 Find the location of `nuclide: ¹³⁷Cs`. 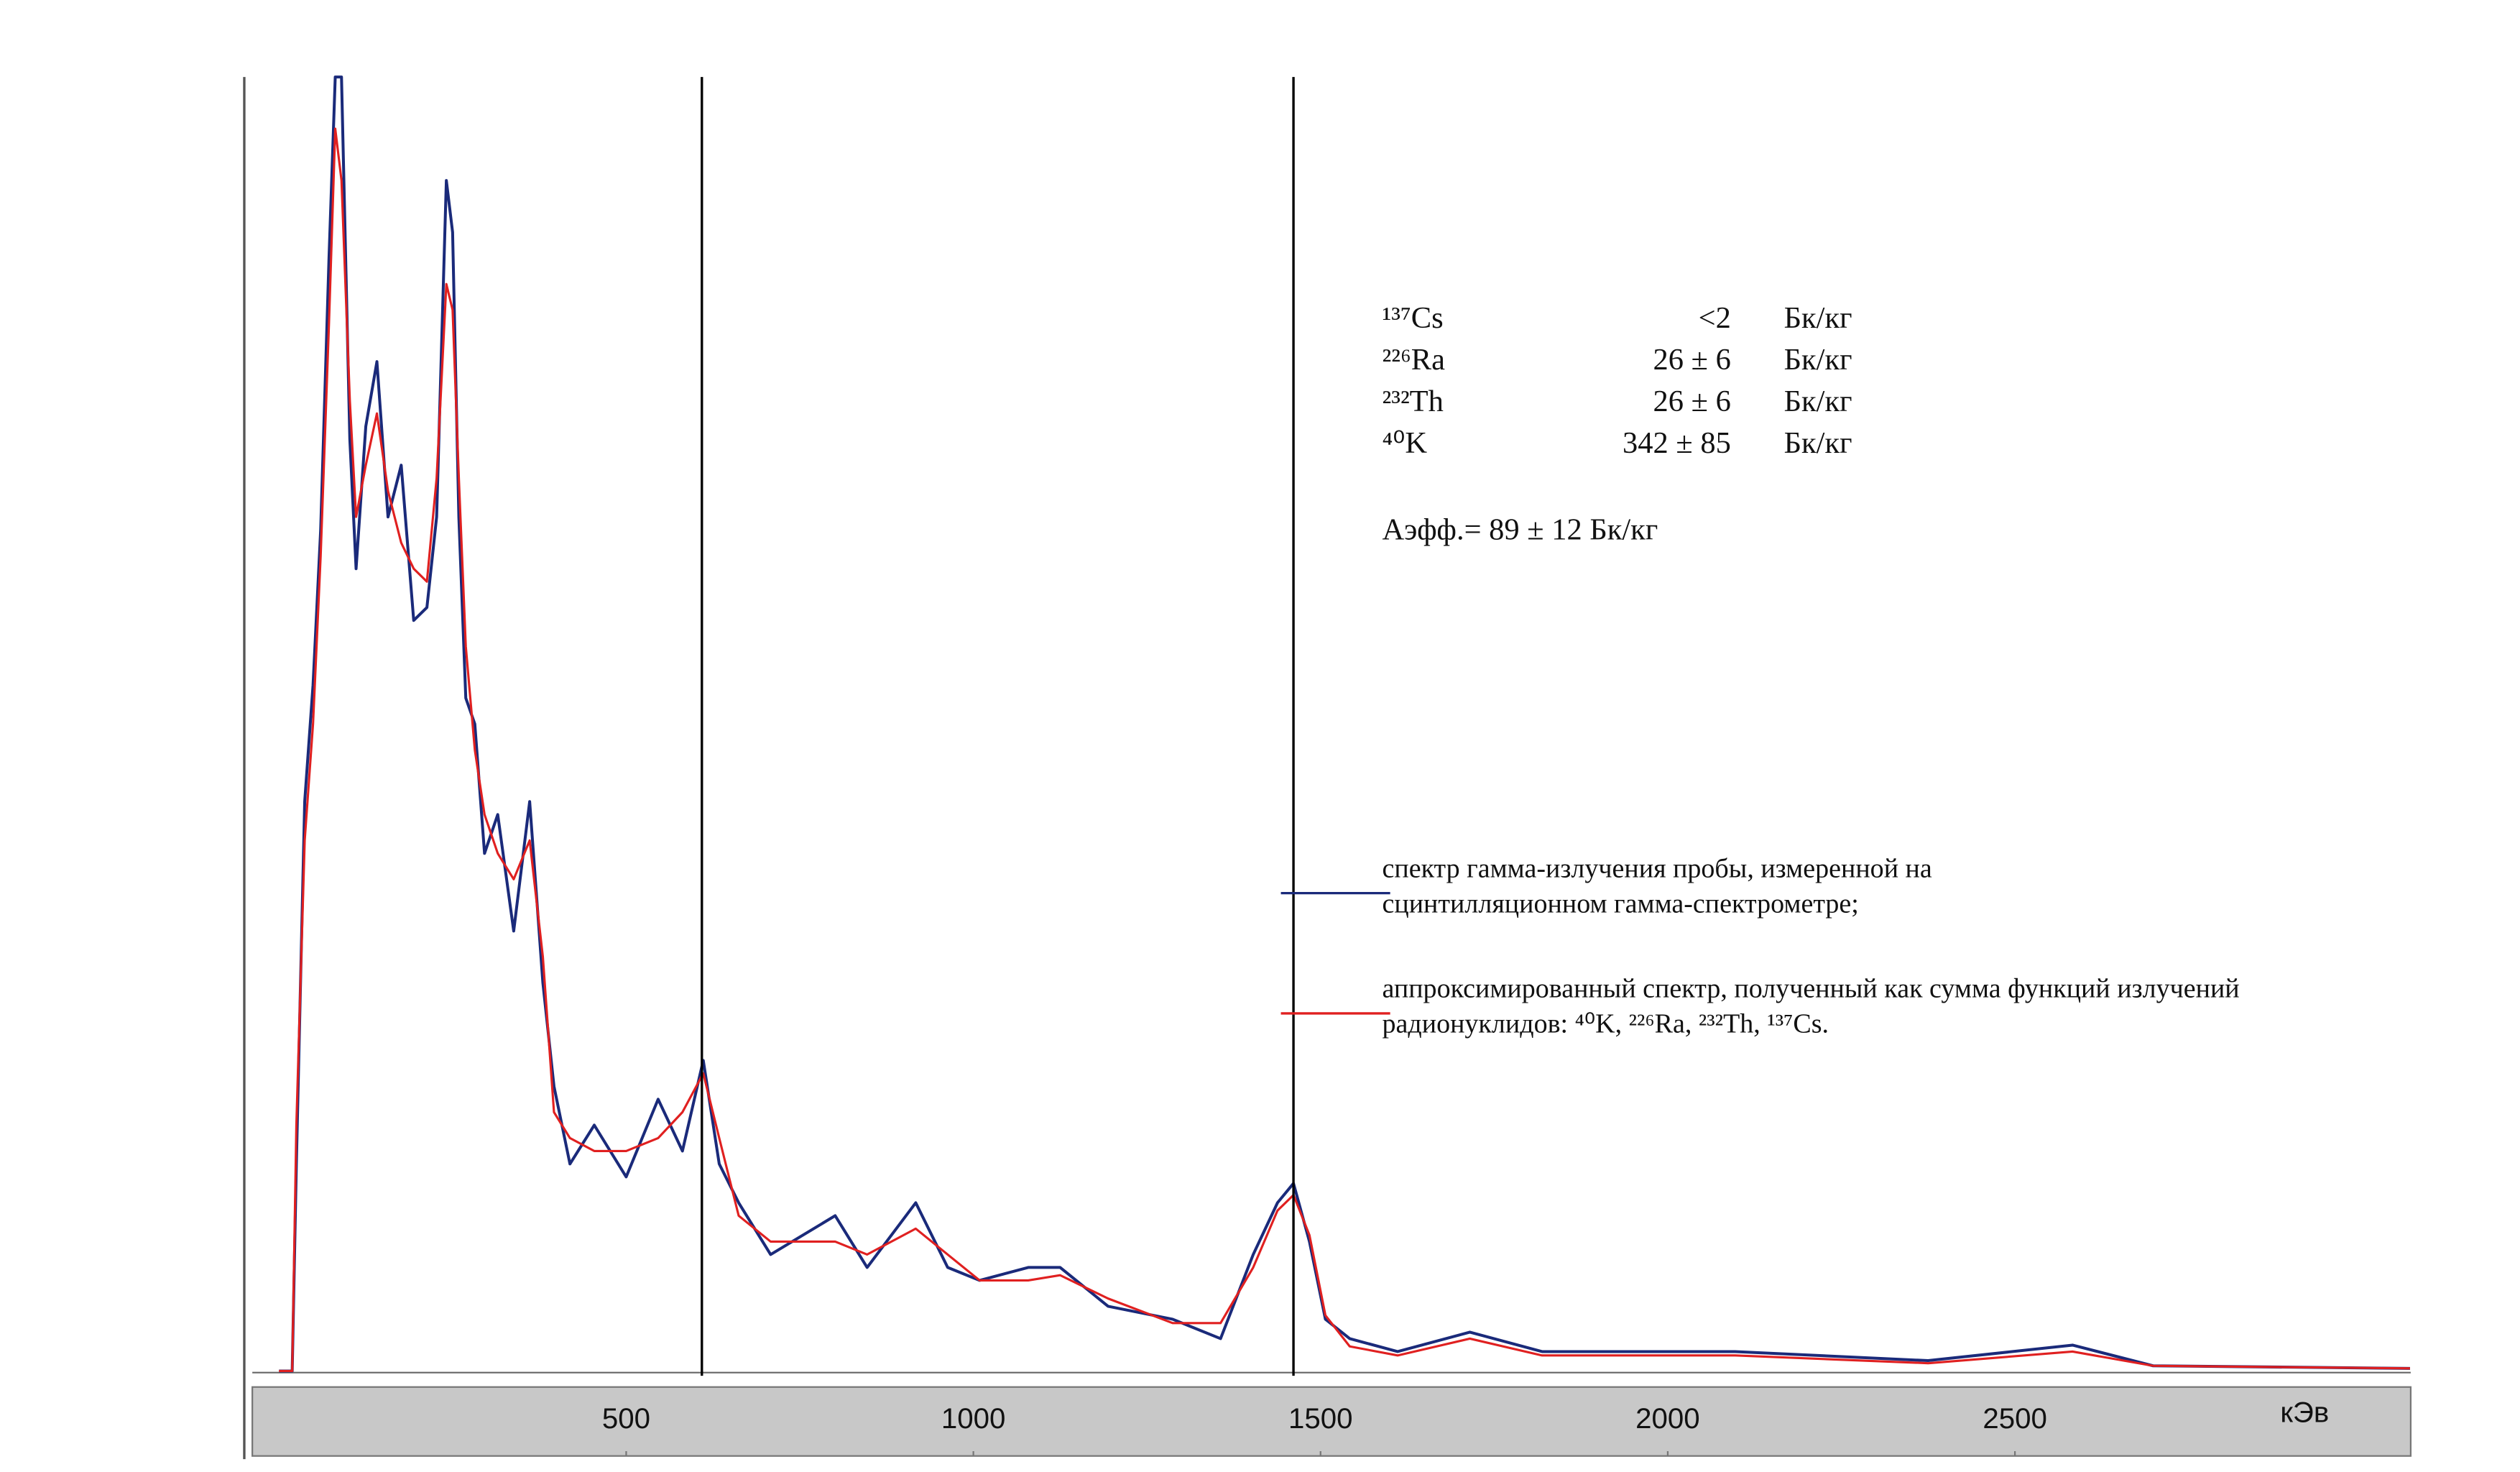

nuclide: ¹³⁷Cs is located at coordinates (1412, 318).